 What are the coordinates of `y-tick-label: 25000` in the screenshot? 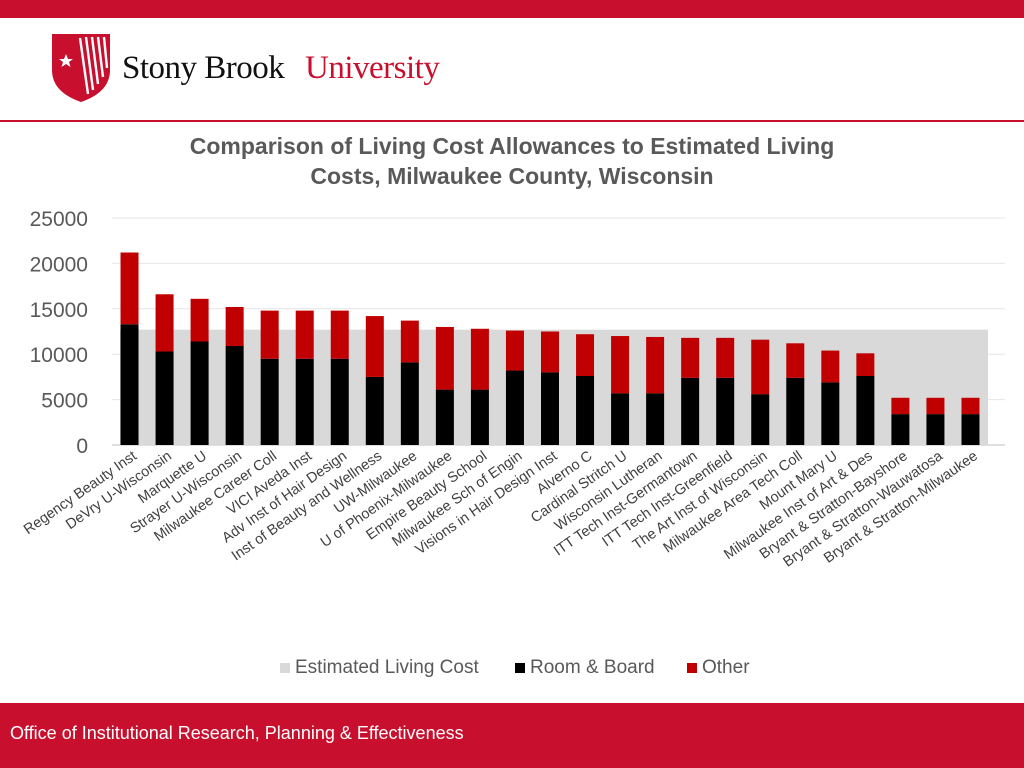 It's located at (59, 219).